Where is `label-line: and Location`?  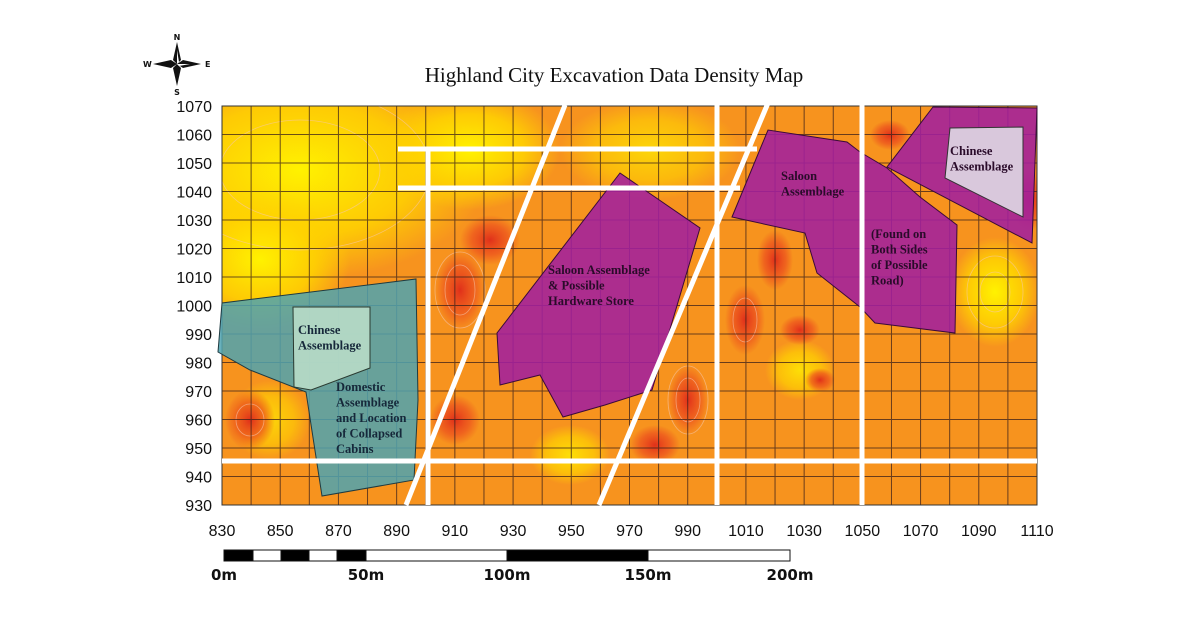
label-line: and Location is located at coordinates (371, 418).